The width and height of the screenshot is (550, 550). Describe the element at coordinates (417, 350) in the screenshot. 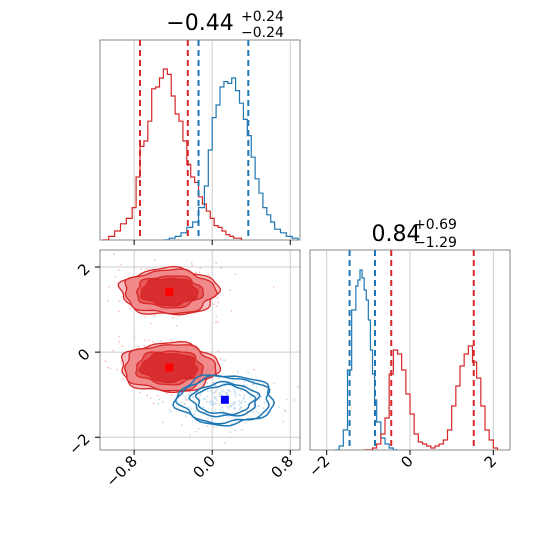

I see `plot-area` at that location.